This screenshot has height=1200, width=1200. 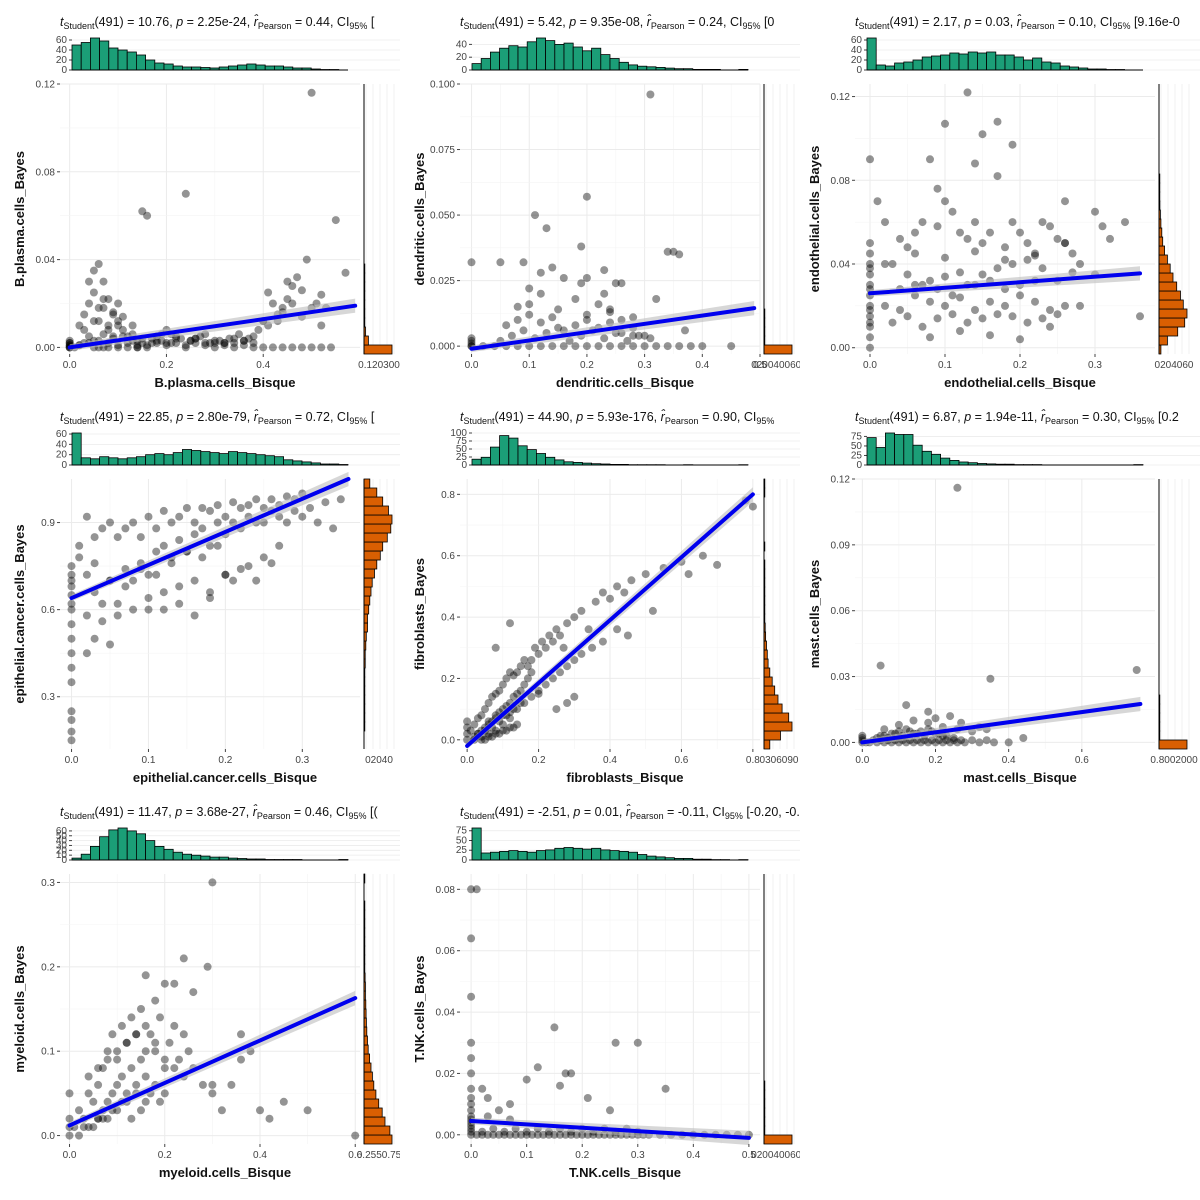 I want to click on x-axis-title: dendritic.cells_Bisque, so click(x=625, y=382).